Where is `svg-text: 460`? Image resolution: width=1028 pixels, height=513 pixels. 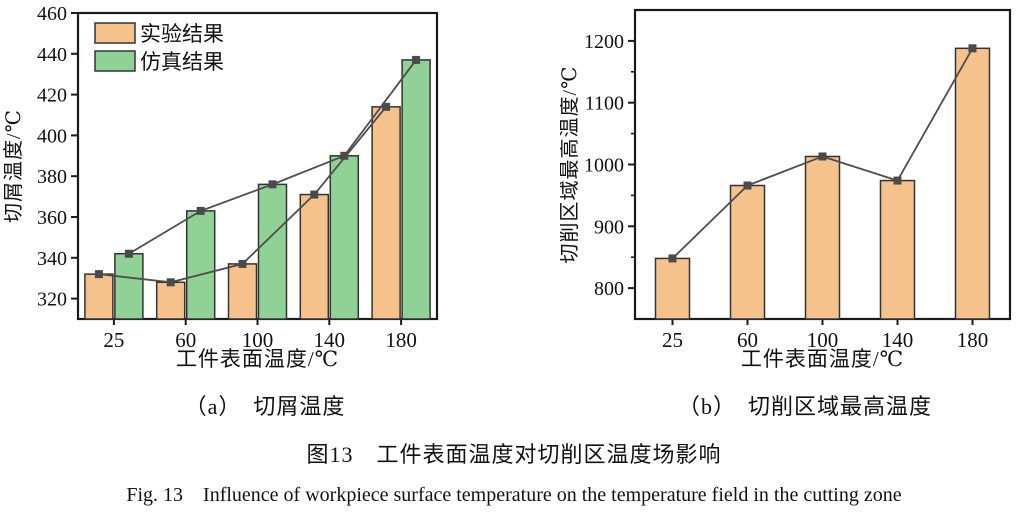 svg-text: 460 is located at coordinates (52, 14).